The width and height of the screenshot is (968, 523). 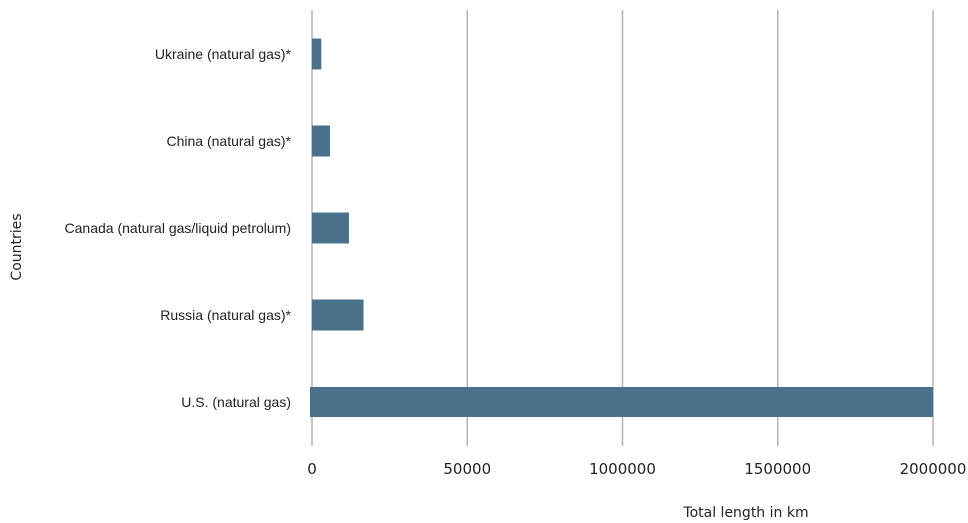 I want to click on x-tick-label: 1500000, so click(x=777, y=469).